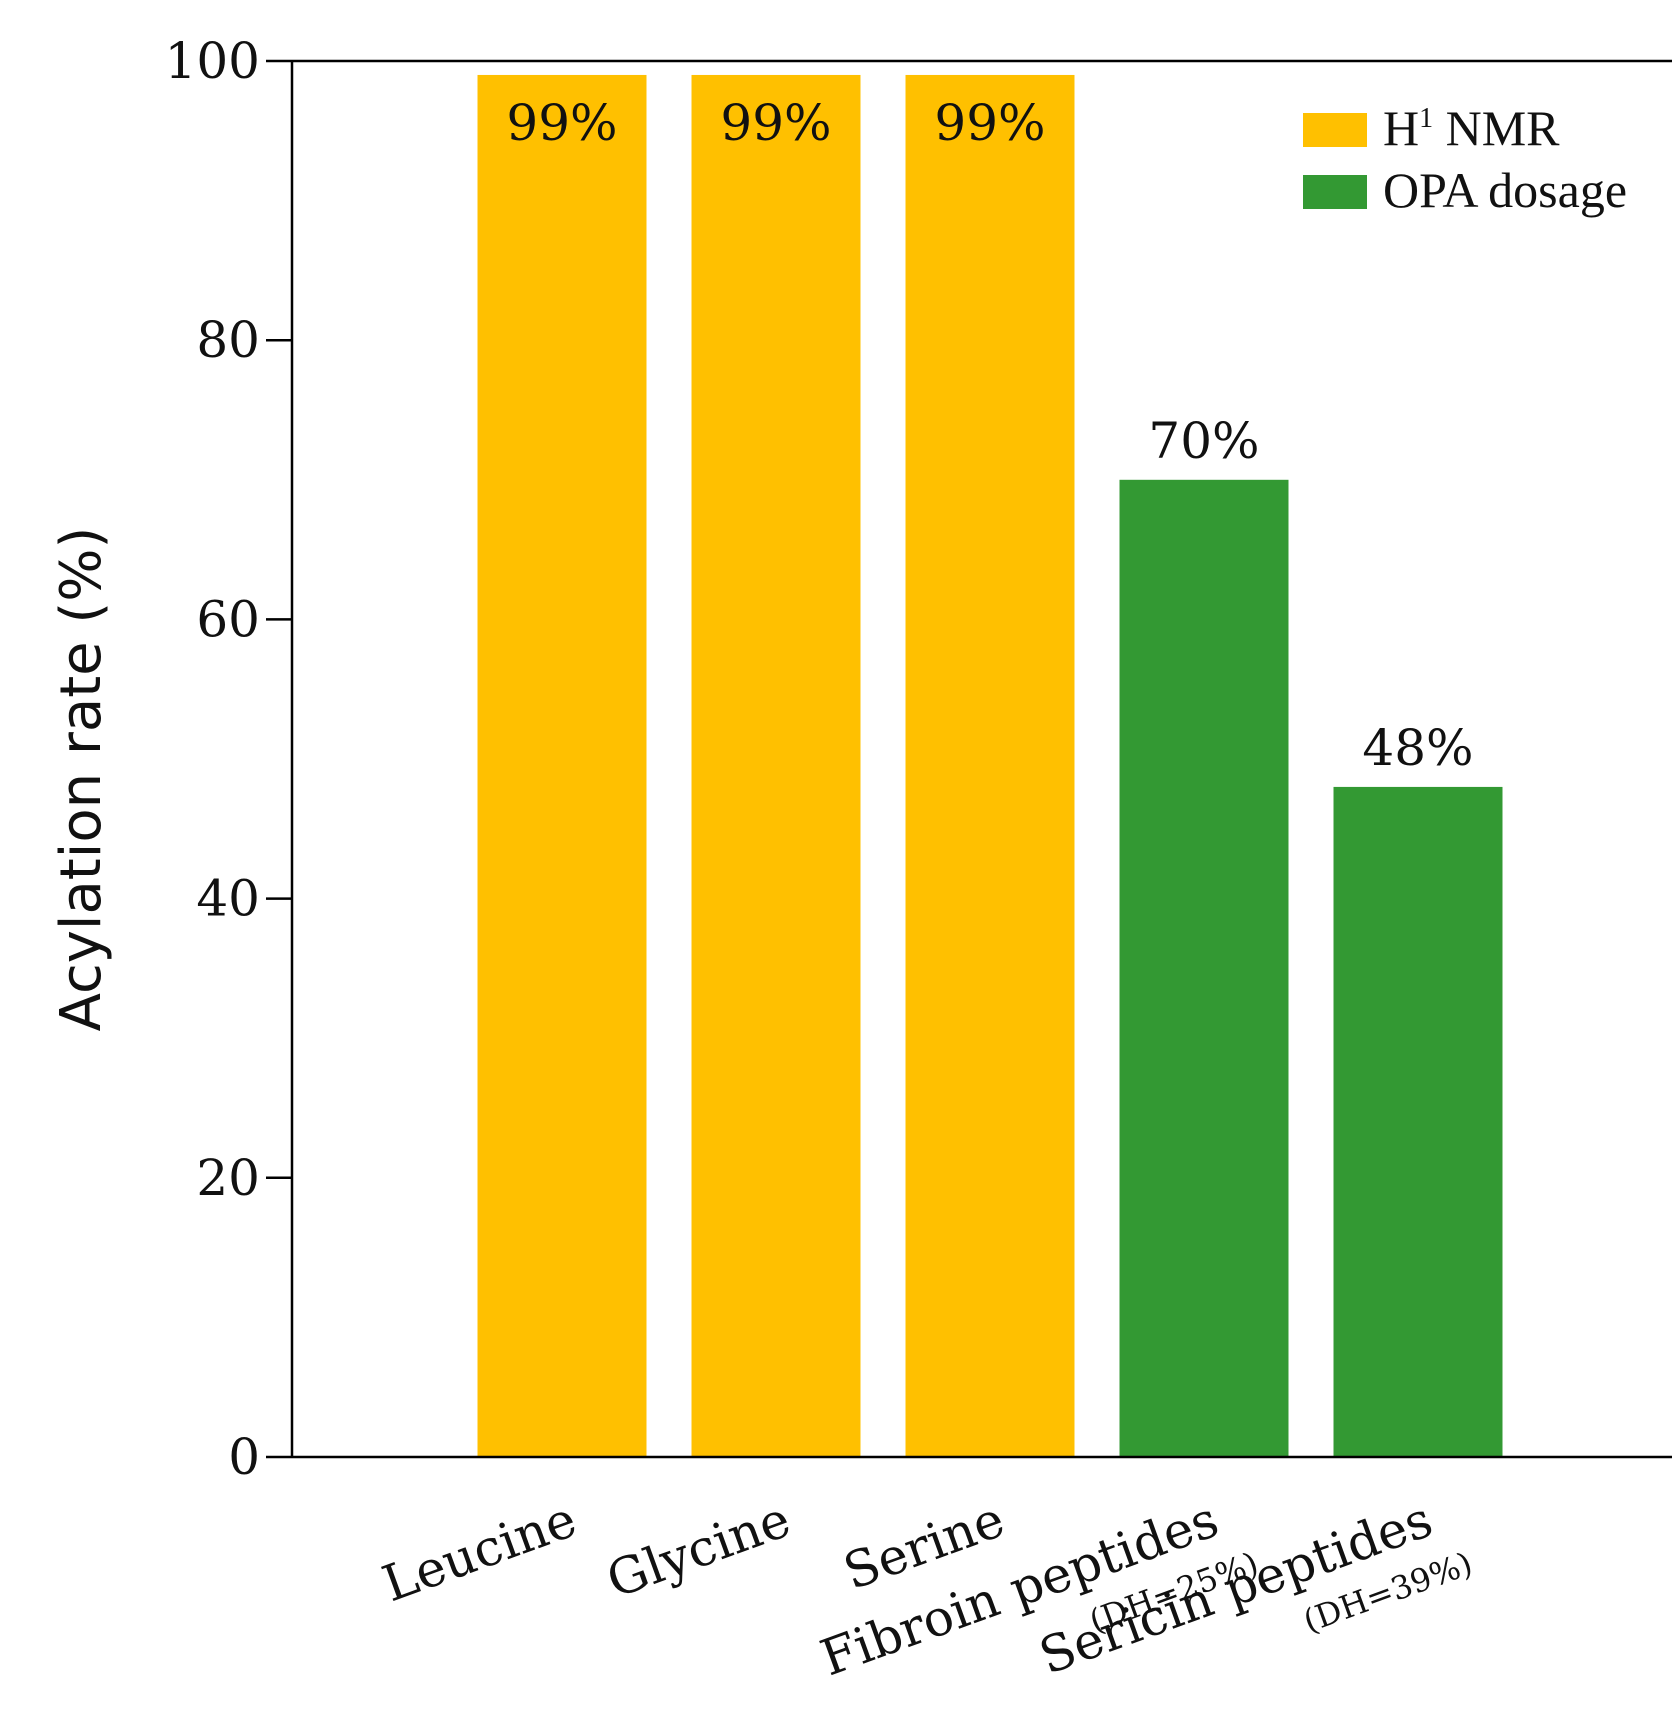  I want to click on legend-label: OPA dosage, so click(1505, 190).